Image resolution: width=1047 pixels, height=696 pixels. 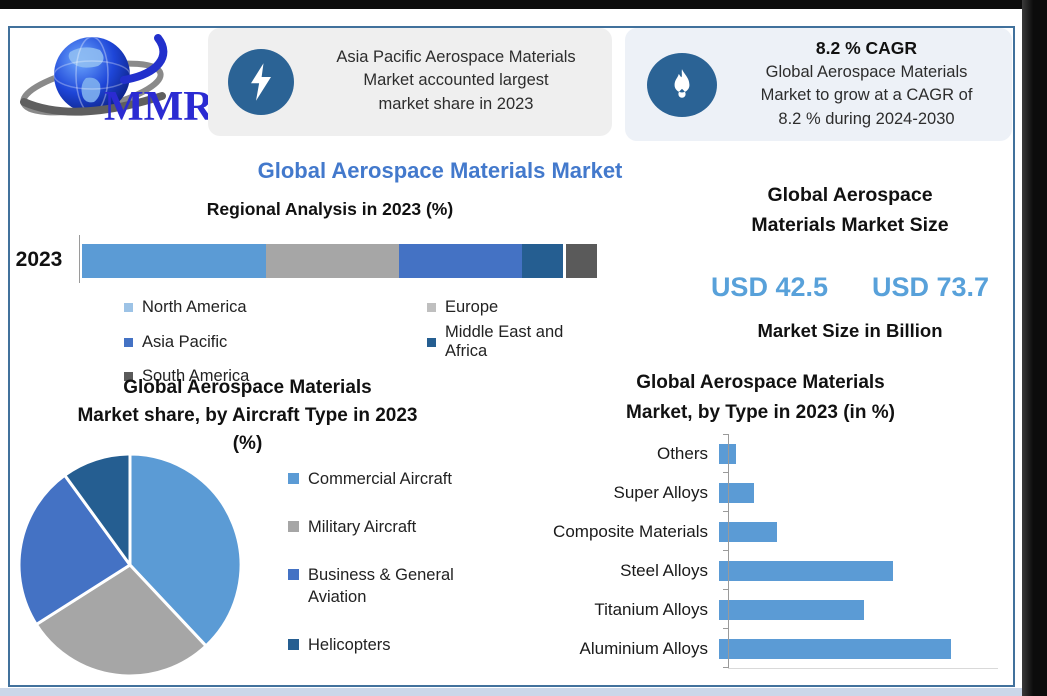 What do you see at coordinates (194, 307) in the screenshot?
I see `legend-label: North America` at bounding box center [194, 307].